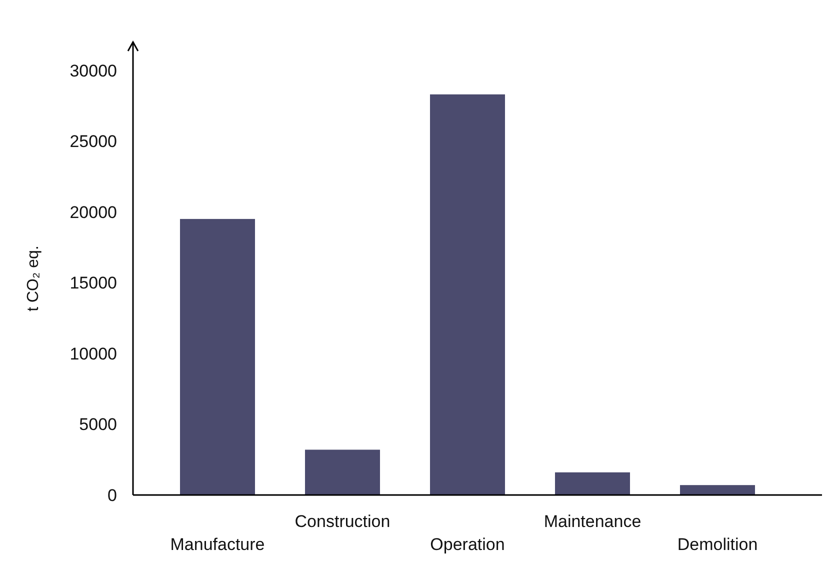  Describe the element at coordinates (93, 354) in the screenshot. I see `y-tick-label: 10000` at that location.